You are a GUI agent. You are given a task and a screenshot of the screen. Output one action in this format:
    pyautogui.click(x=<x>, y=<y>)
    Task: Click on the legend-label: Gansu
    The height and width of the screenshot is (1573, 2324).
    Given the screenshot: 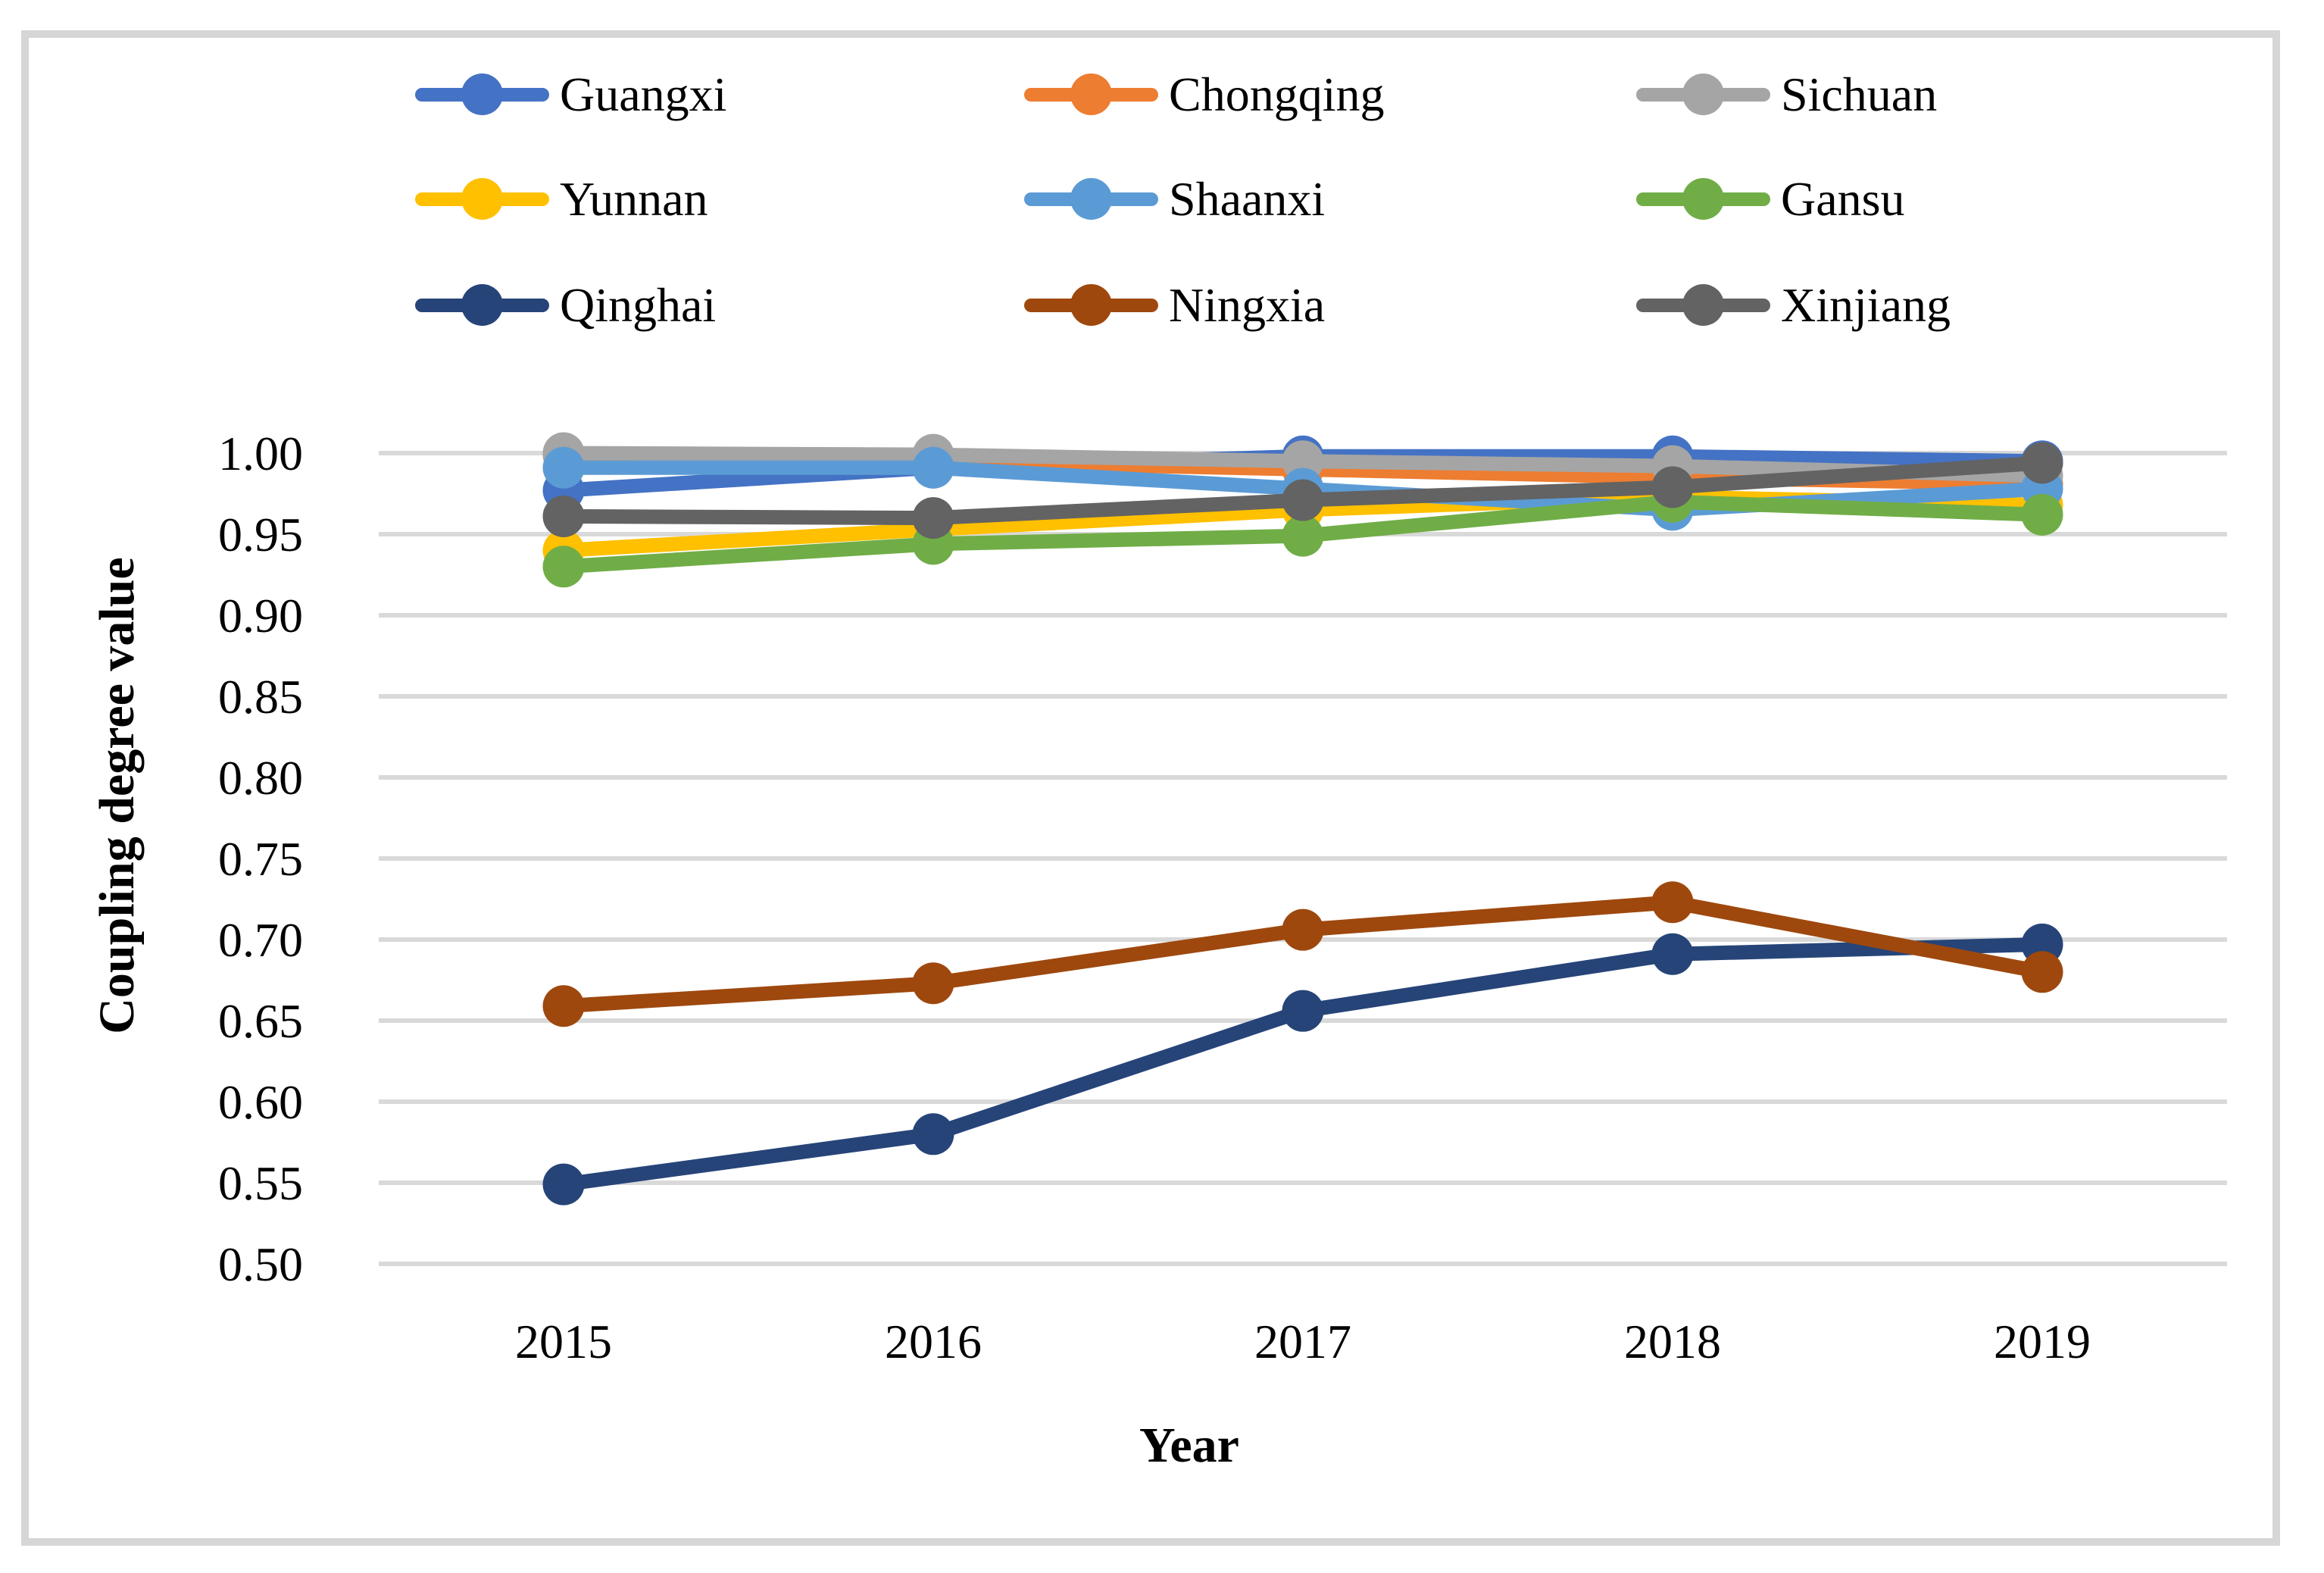 What is the action you would take?
    pyautogui.click(x=1843, y=199)
    